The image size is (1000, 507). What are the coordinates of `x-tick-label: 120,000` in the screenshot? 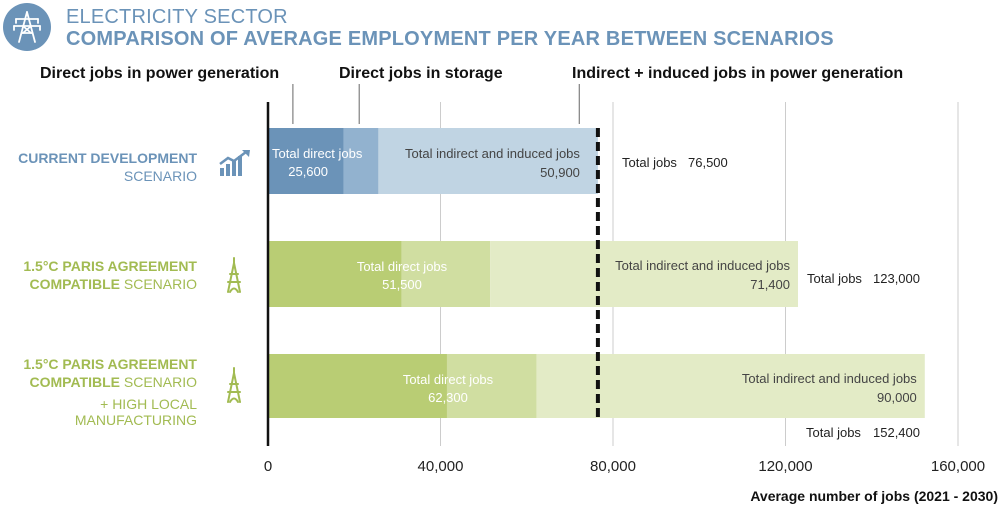 It's located at (785, 466).